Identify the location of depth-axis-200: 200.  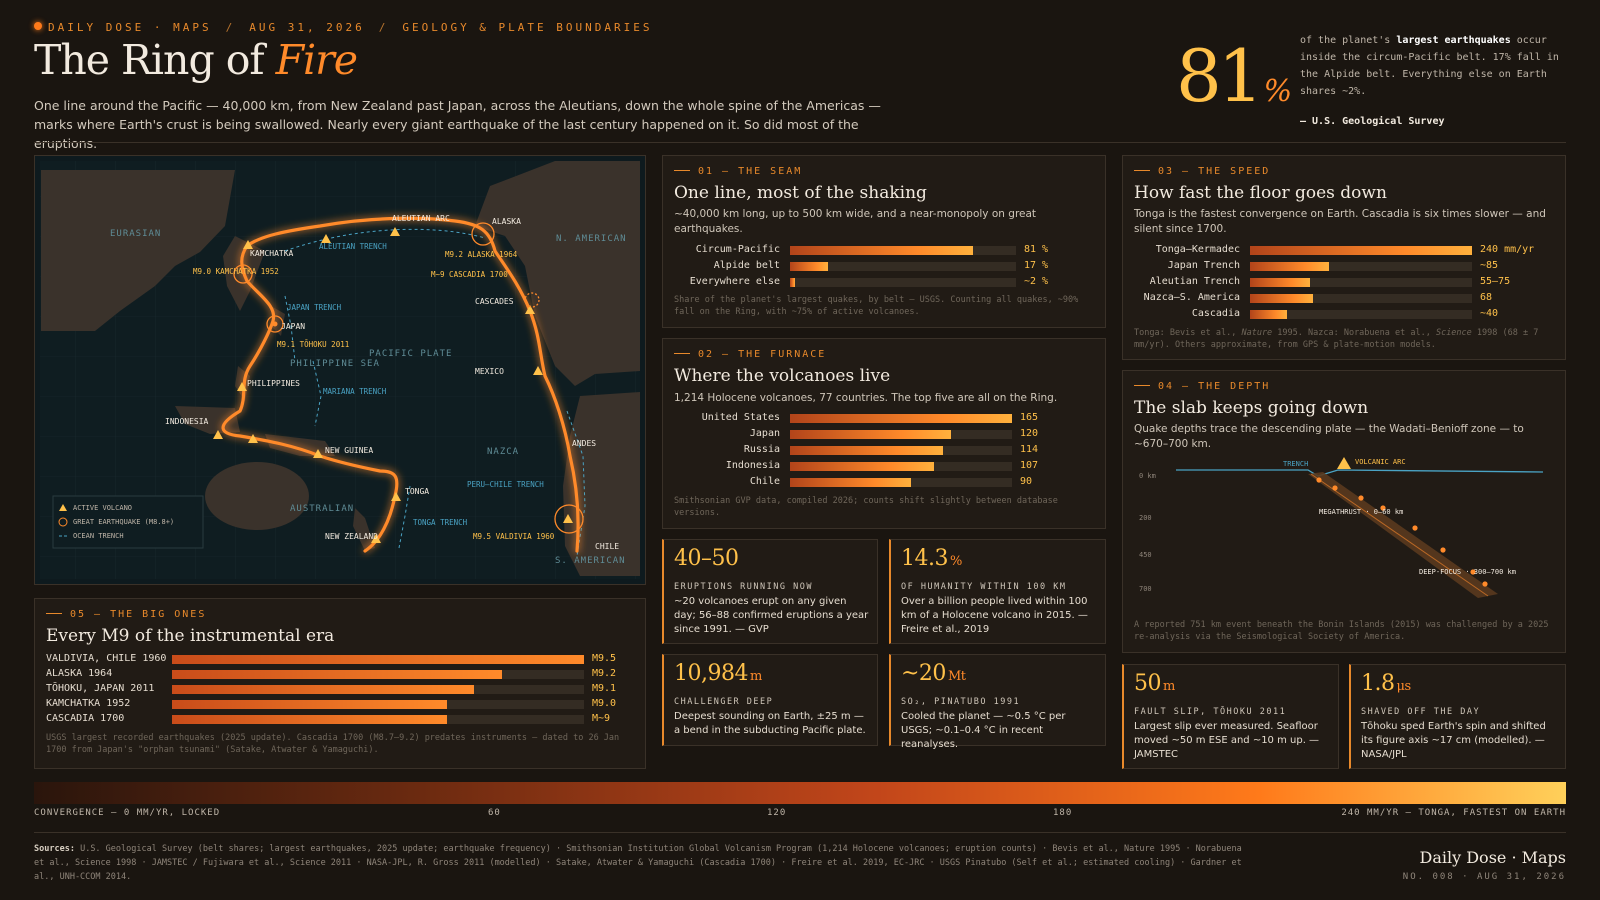
(1145, 518).